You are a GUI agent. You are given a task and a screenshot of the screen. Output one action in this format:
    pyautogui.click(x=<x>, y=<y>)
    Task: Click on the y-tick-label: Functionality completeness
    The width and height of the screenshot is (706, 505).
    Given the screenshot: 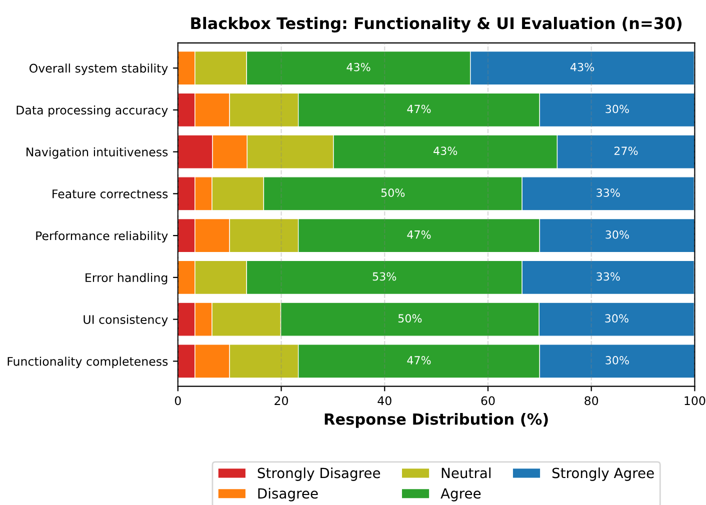 What is the action you would take?
    pyautogui.click(x=88, y=362)
    